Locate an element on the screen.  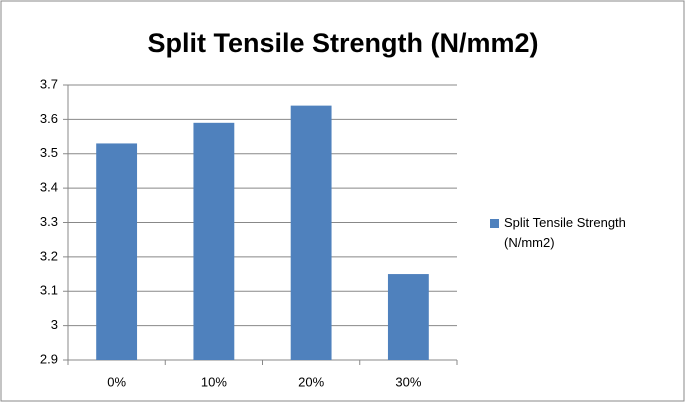
legend-swatch is located at coordinates (494, 223).